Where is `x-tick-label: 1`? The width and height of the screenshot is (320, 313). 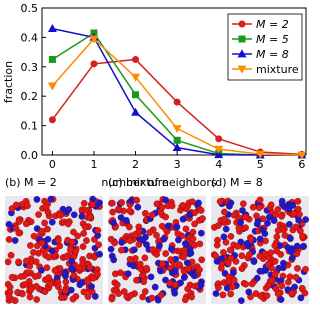 x-tick-label: 1 is located at coordinates (93, 164).